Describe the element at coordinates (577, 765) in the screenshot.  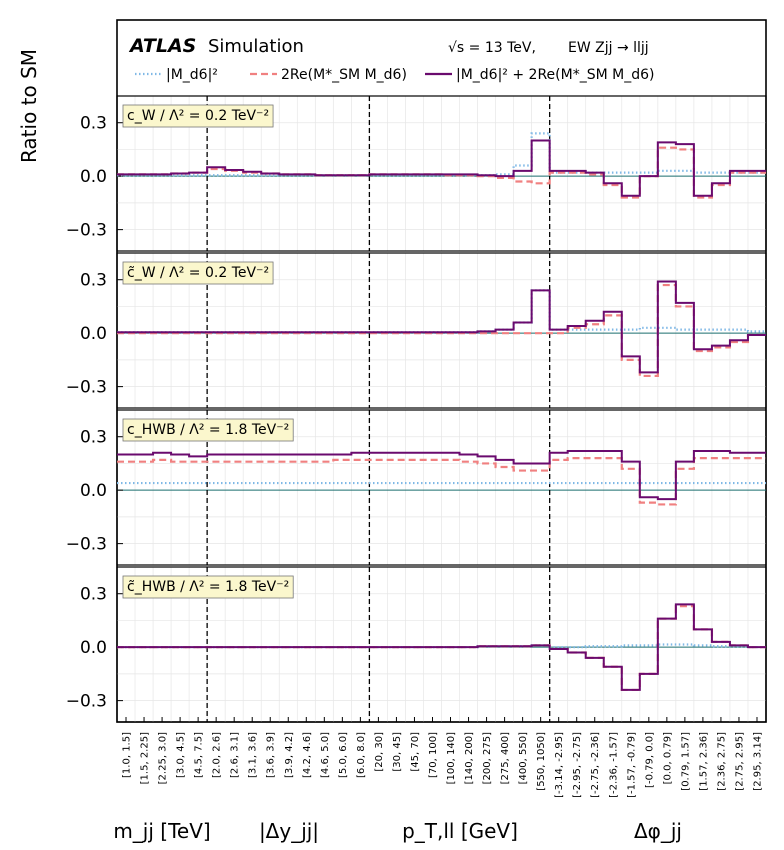
I see `x-tick-label: [-2.95, -2.75]` at that location.